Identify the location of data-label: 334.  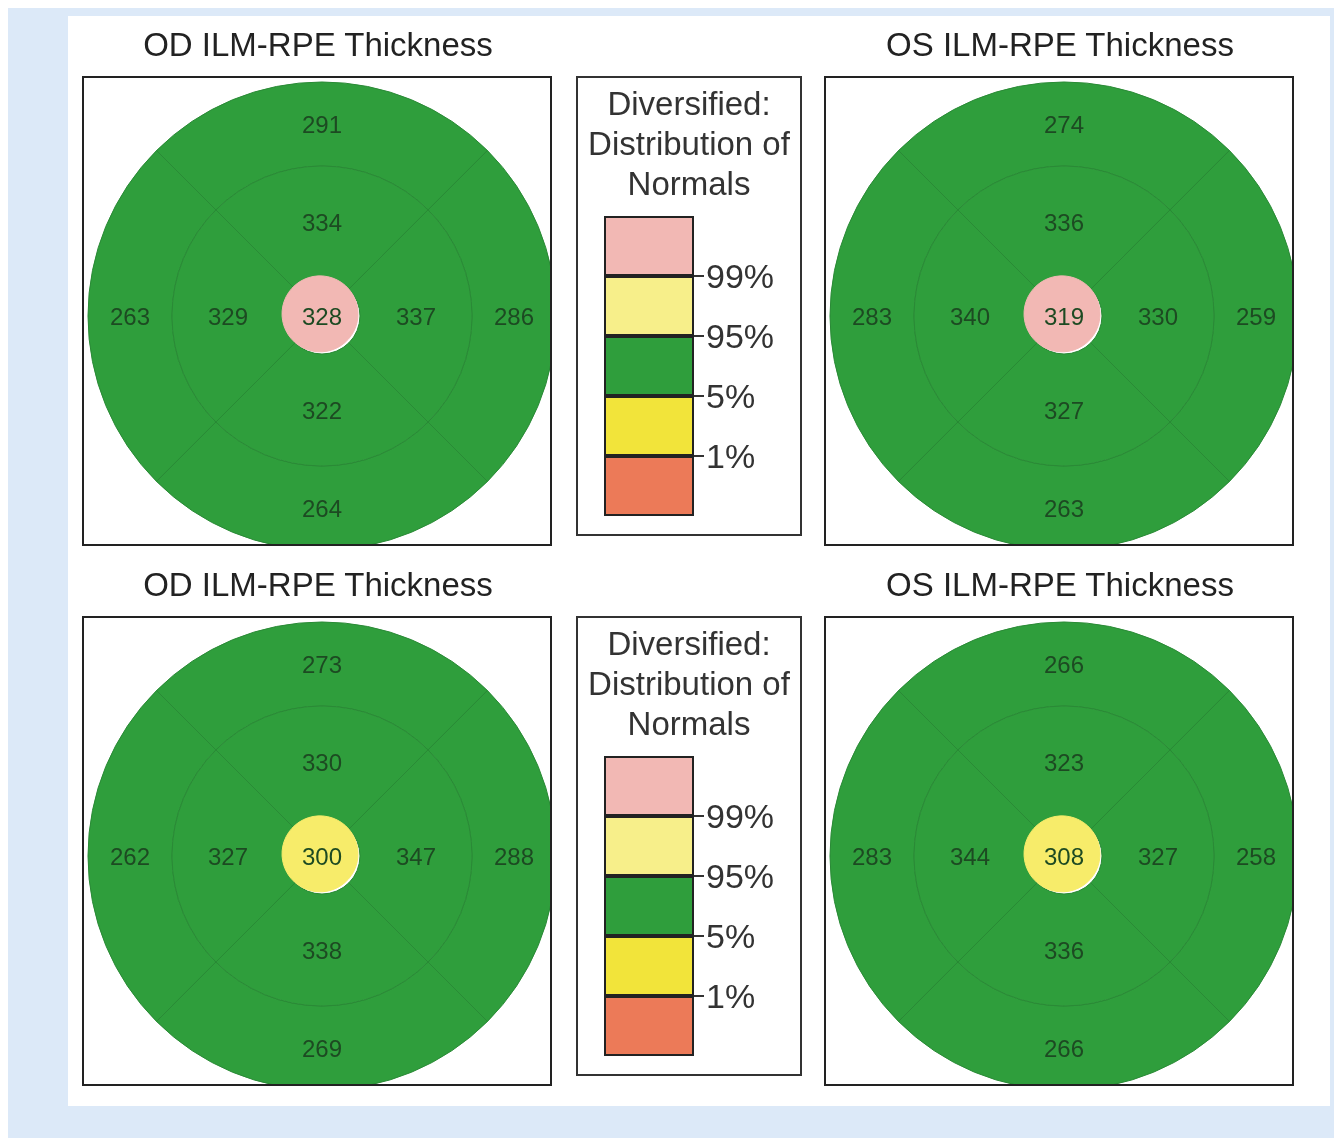
(322, 222).